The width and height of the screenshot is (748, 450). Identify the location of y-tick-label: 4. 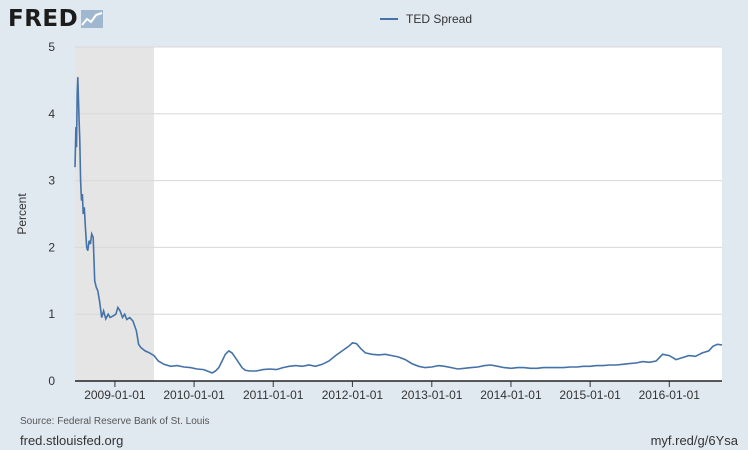
(51, 114).